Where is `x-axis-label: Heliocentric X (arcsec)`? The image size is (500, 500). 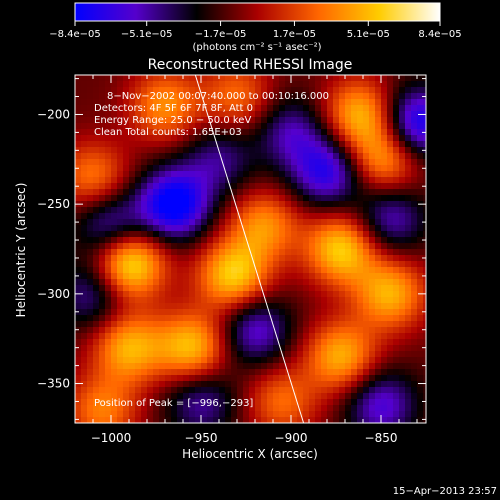
x-axis-label: Heliocentric X (arcsec) is located at coordinates (250, 454).